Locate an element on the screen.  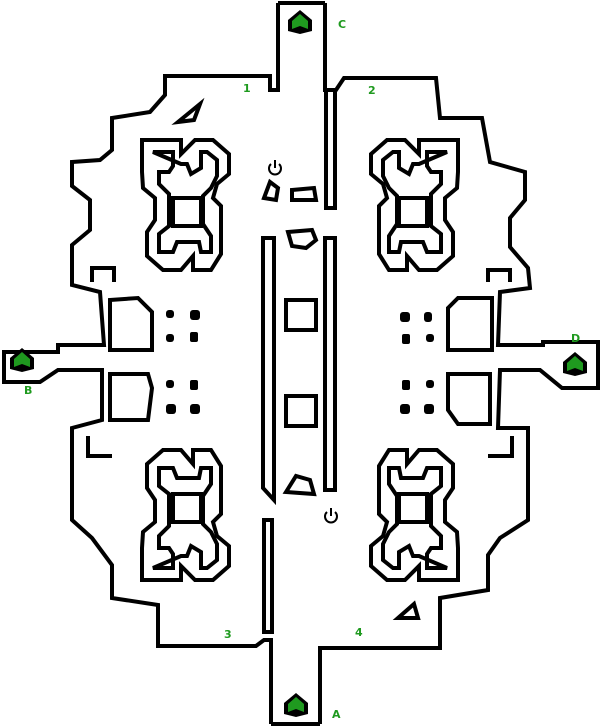
base-label-b: B is located at coordinates (28, 390).